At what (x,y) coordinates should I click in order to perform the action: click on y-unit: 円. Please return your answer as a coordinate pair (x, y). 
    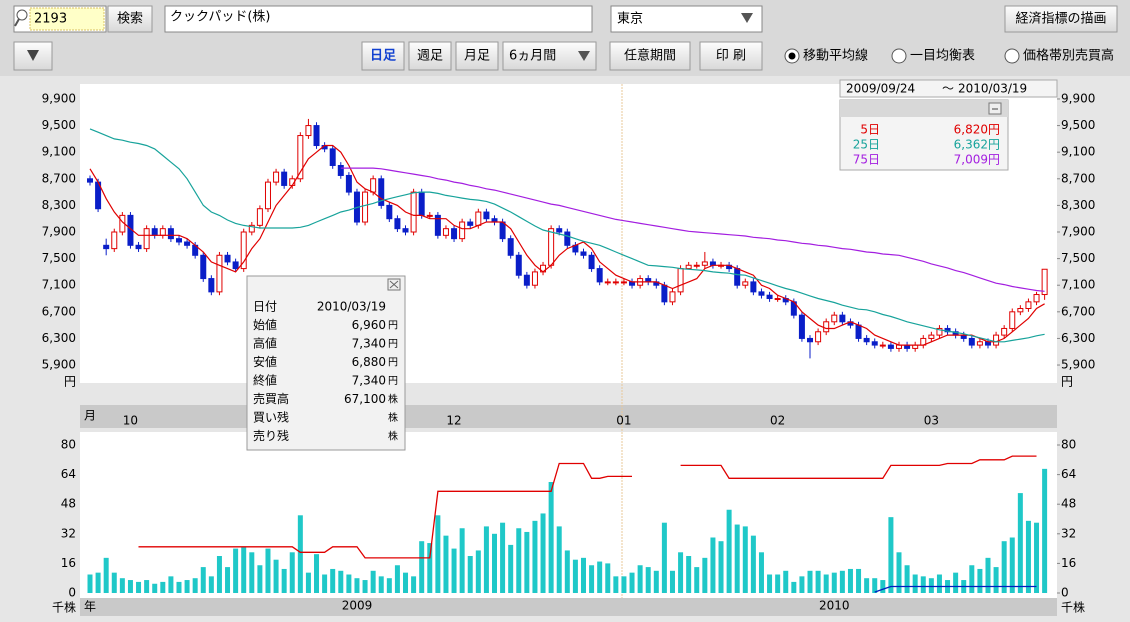
    Looking at the image, I should click on (70, 382).